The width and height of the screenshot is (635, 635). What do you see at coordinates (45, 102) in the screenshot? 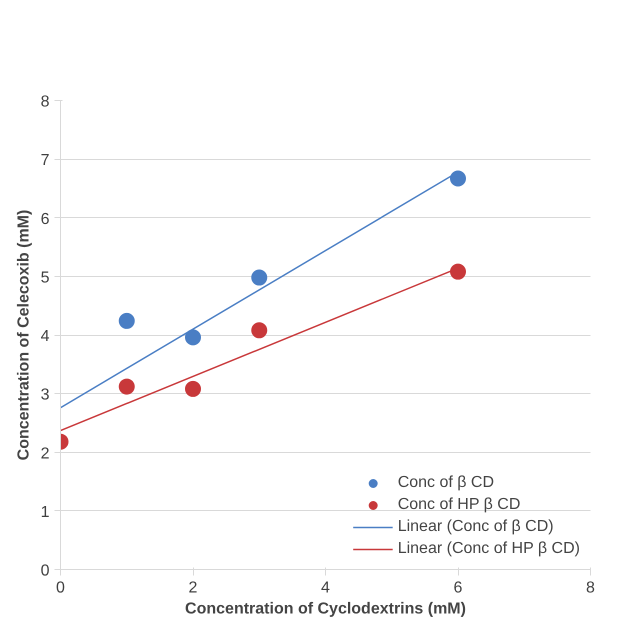
I see `y-tick-label: 8` at bounding box center [45, 102].